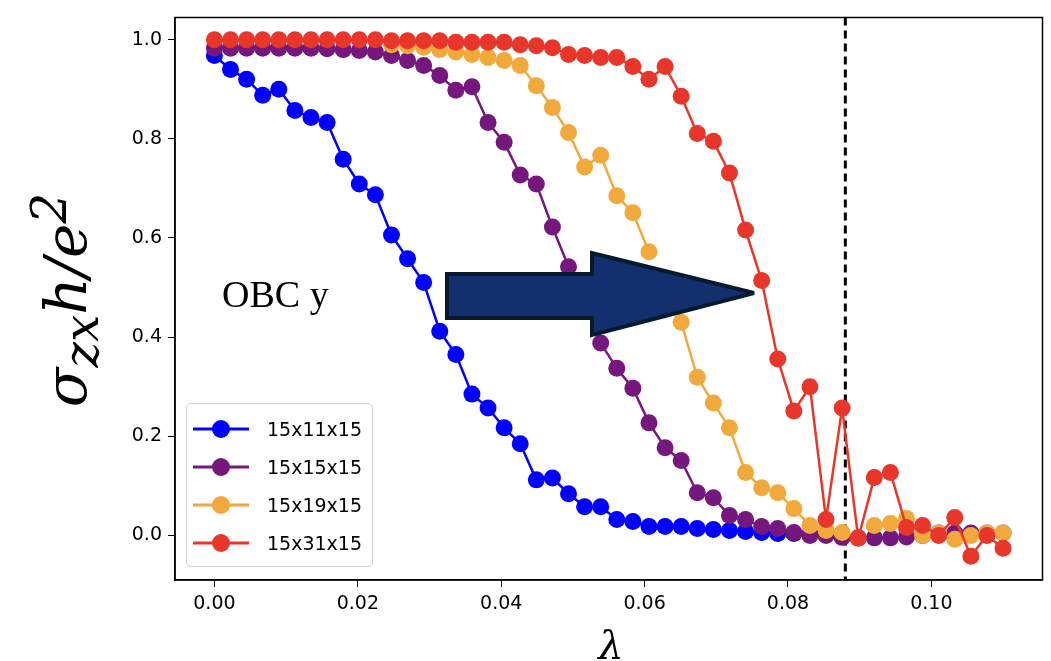 This screenshot has height=661, width=1051. Describe the element at coordinates (931, 602) in the screenshot. I see `x-tick-label: 0.10` at that location.